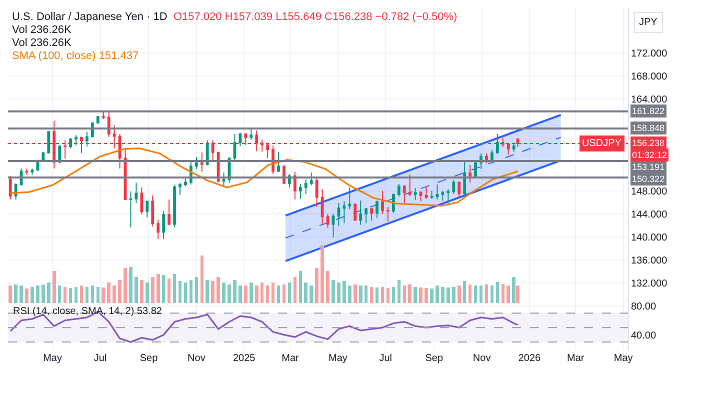 This screenshot has height=399, width=720. What do you see at coordinates (244, 358) in the screenshot?
I see `x-tick-label: 2025` at bounding box center [244, 358].